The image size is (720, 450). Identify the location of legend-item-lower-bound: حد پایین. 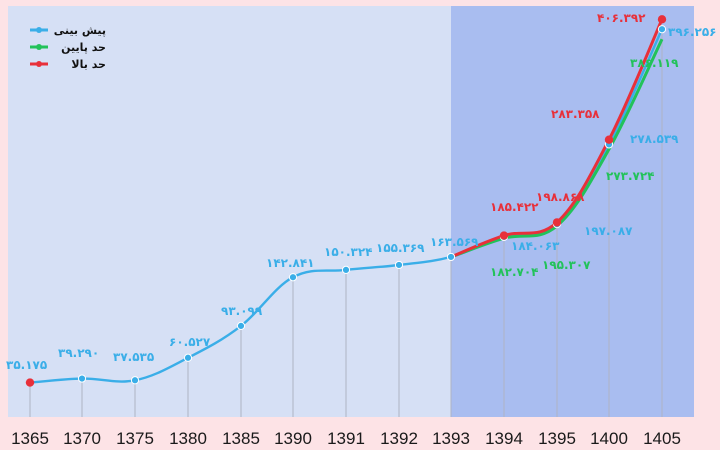
(68, 47).